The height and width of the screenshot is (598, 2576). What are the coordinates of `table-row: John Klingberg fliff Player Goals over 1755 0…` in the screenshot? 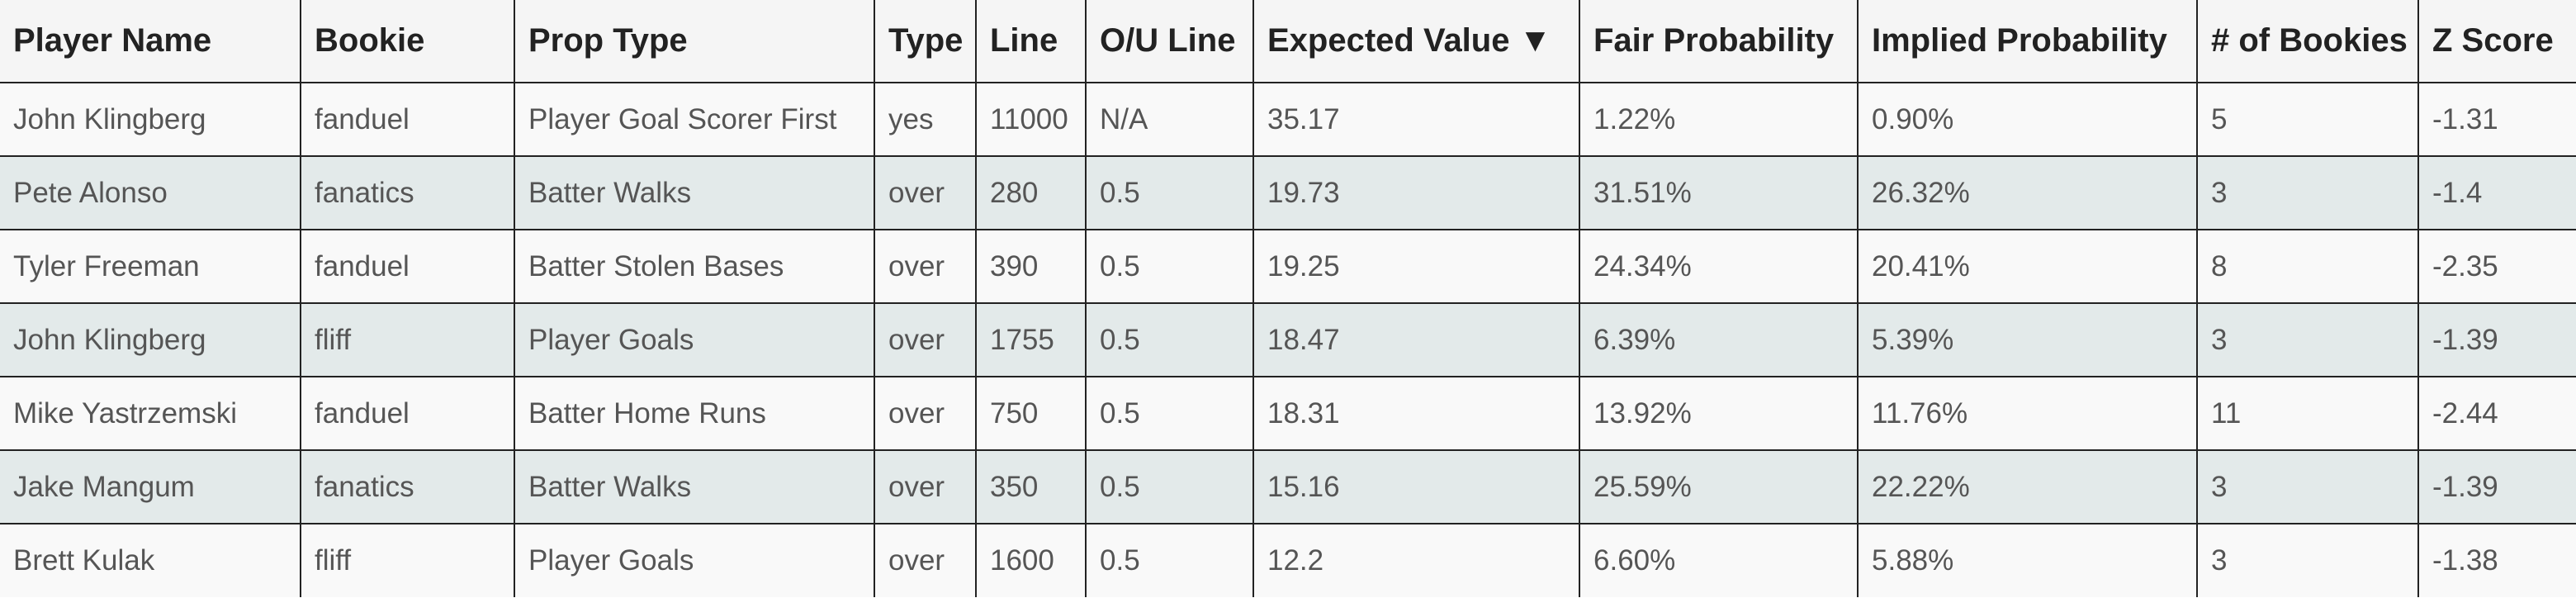 It's located at (1288, 339).